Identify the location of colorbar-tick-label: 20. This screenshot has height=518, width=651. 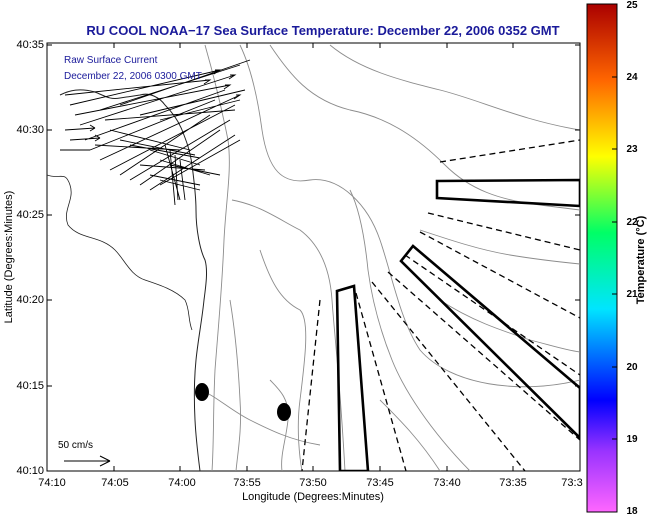
(632, 367).